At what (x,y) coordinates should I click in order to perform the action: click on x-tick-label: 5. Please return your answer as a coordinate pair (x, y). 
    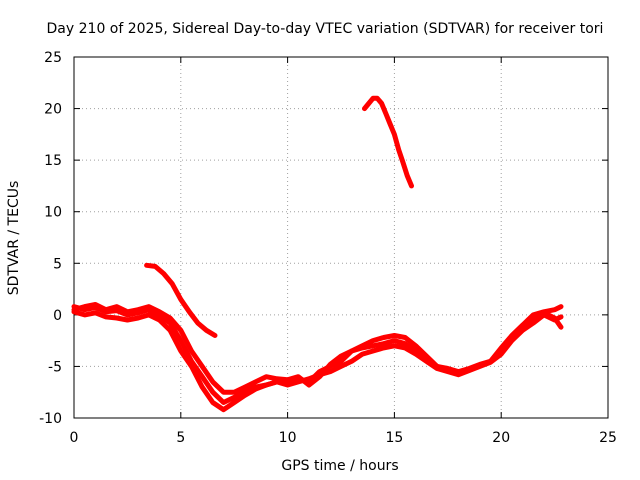
    Looking at the image, I should click on (180, 438).